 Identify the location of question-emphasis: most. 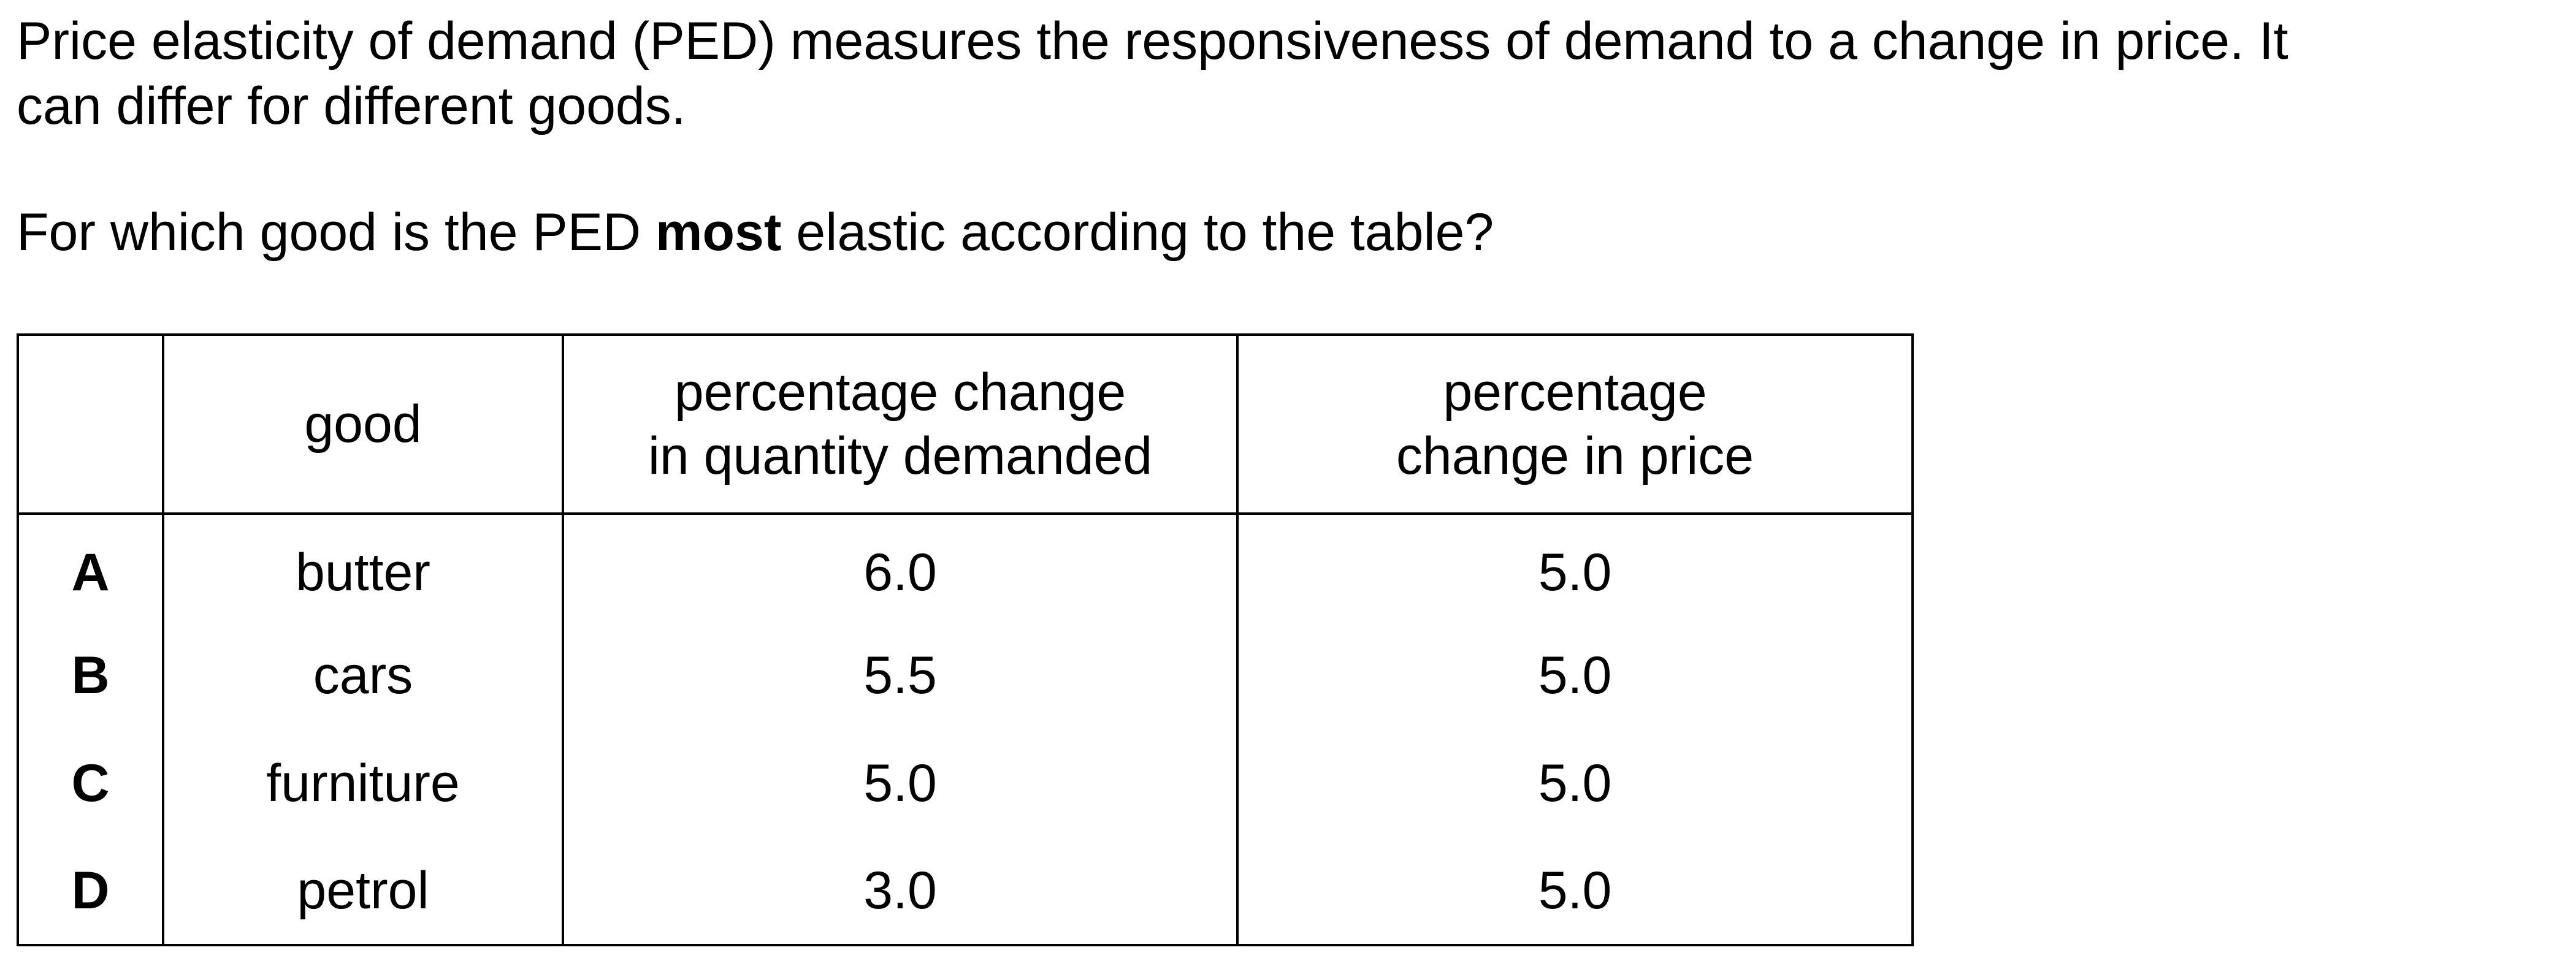
(718, 232).